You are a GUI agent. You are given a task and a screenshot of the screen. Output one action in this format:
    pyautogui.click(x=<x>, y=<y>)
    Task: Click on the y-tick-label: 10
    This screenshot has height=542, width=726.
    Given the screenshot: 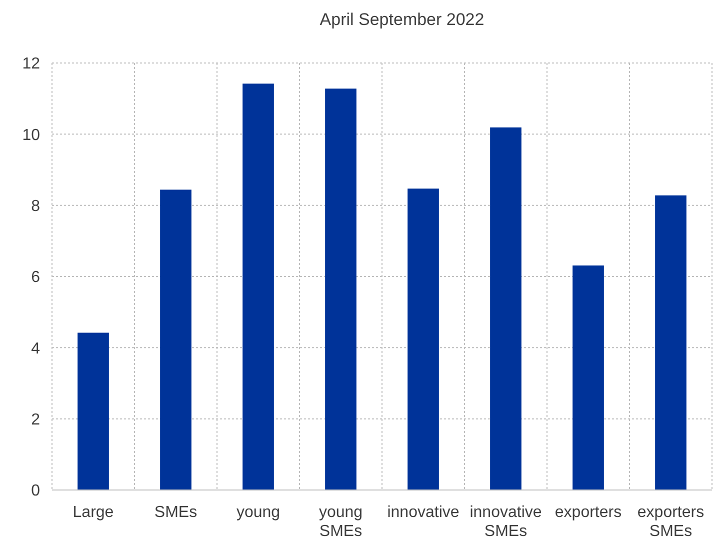 What is the action you would take?
    pyautogui.click(x=31, y=135)
    